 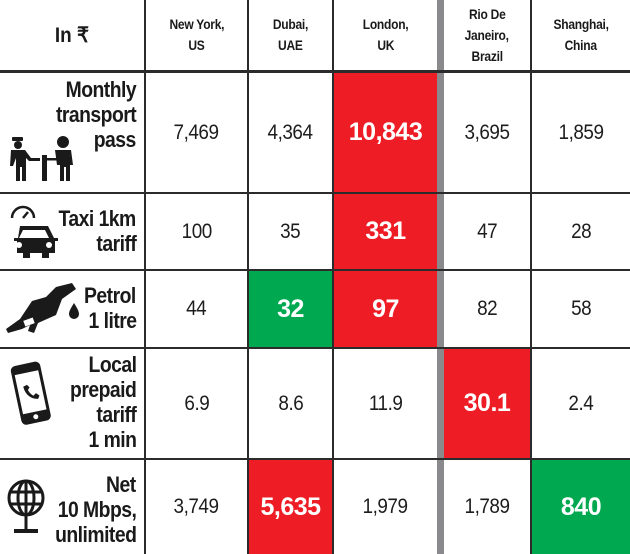 I want to click on cell-value: 35, so click(x=290, y=231).